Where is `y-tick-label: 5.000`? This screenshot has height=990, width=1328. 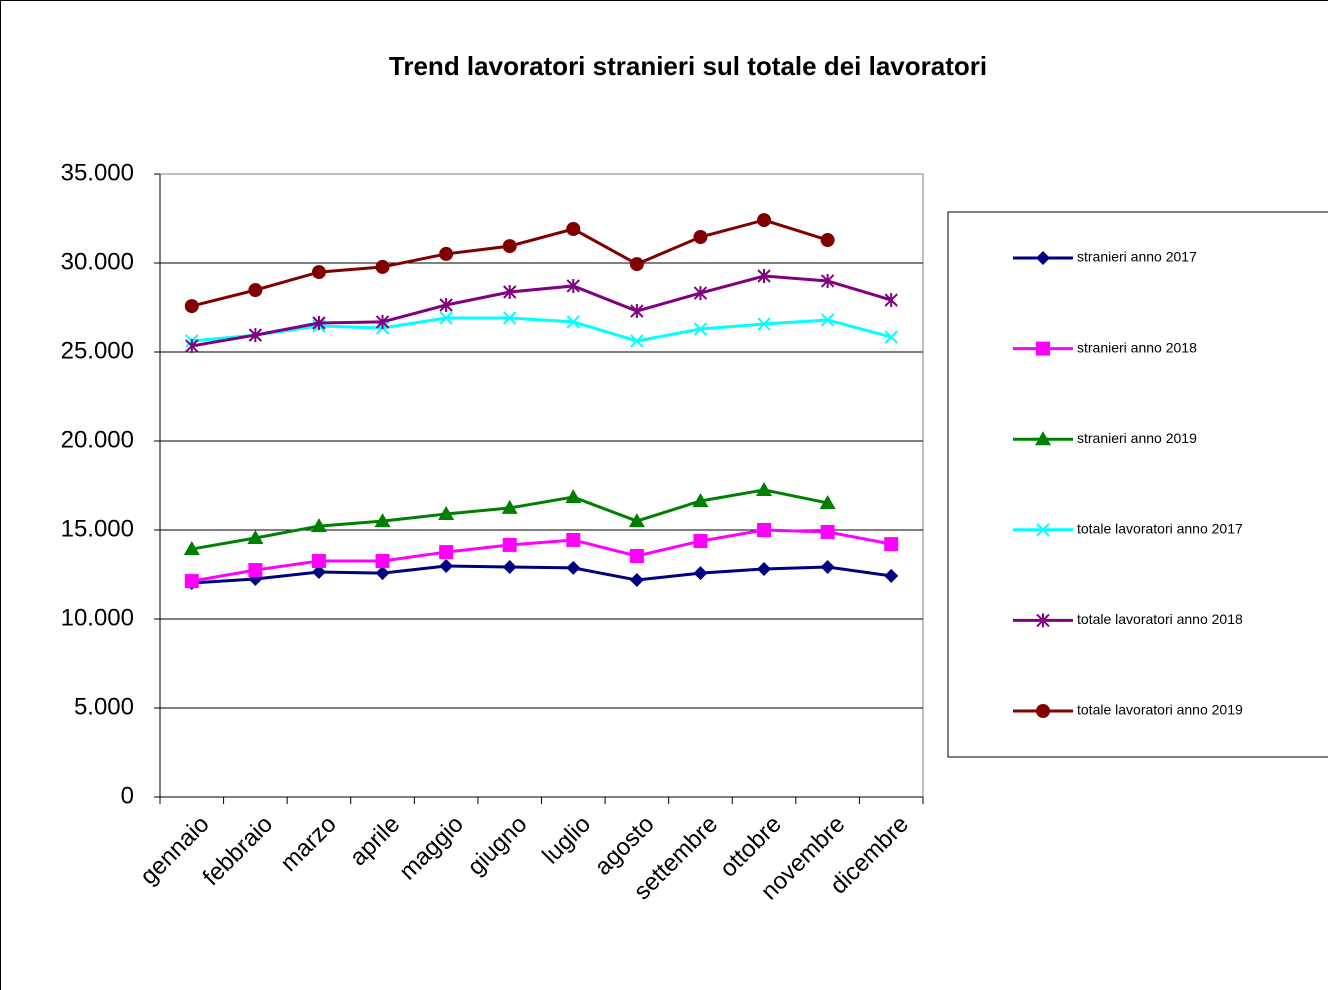
y-tick-label: 5.000 is located at coordinates (104, 706).